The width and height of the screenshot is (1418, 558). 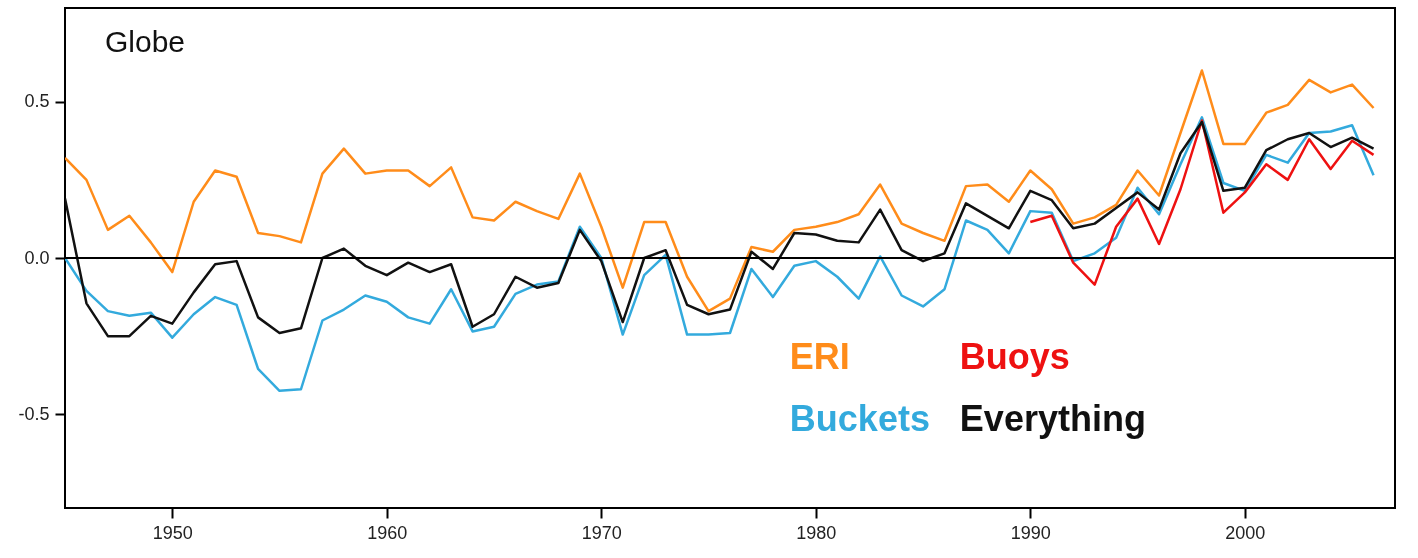 I want to click on series-label: ERI, so click(x=819, y=356).